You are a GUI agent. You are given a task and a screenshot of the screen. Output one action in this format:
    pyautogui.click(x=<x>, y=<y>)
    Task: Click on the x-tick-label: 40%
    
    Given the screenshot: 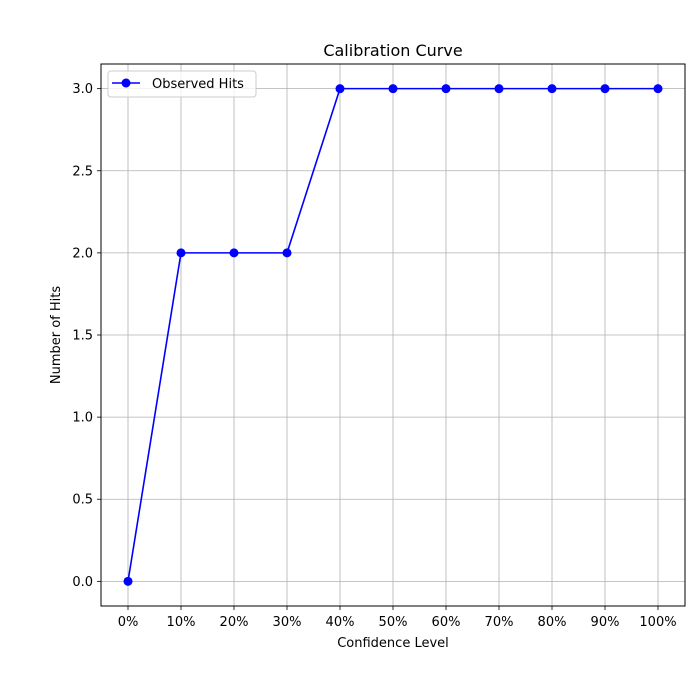 What is the action you would take?
    pyautogui.click(x=340, y=622)
    